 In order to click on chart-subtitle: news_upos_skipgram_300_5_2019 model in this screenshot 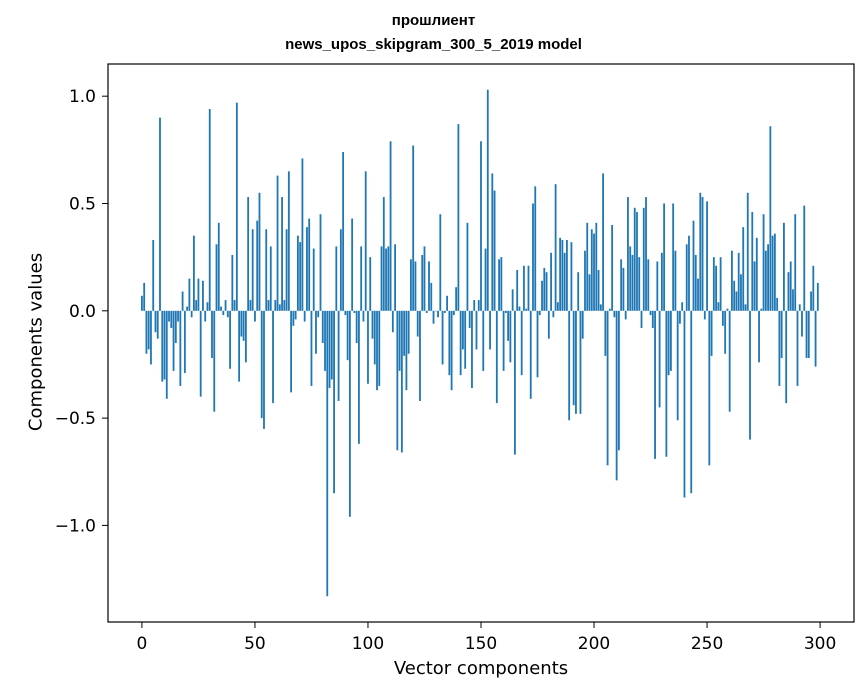, I will do `click(433, 44)`.